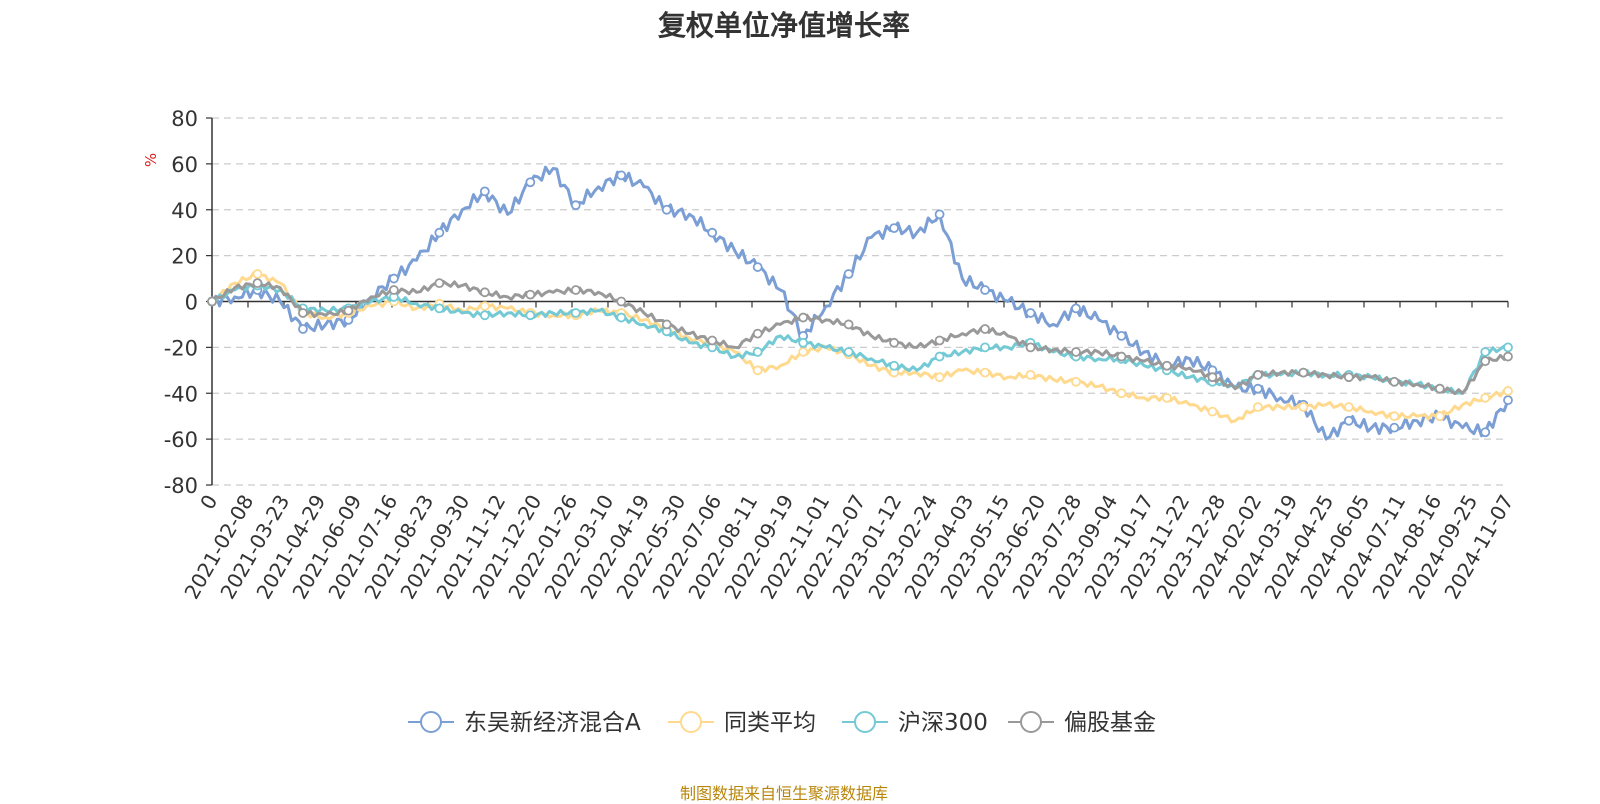 This screenshot has height=804, width=1600. What do you see at coordinates (181, 486) in the screenshot?
I see `y-tick-label: -80` at bounding box center [181, 486].